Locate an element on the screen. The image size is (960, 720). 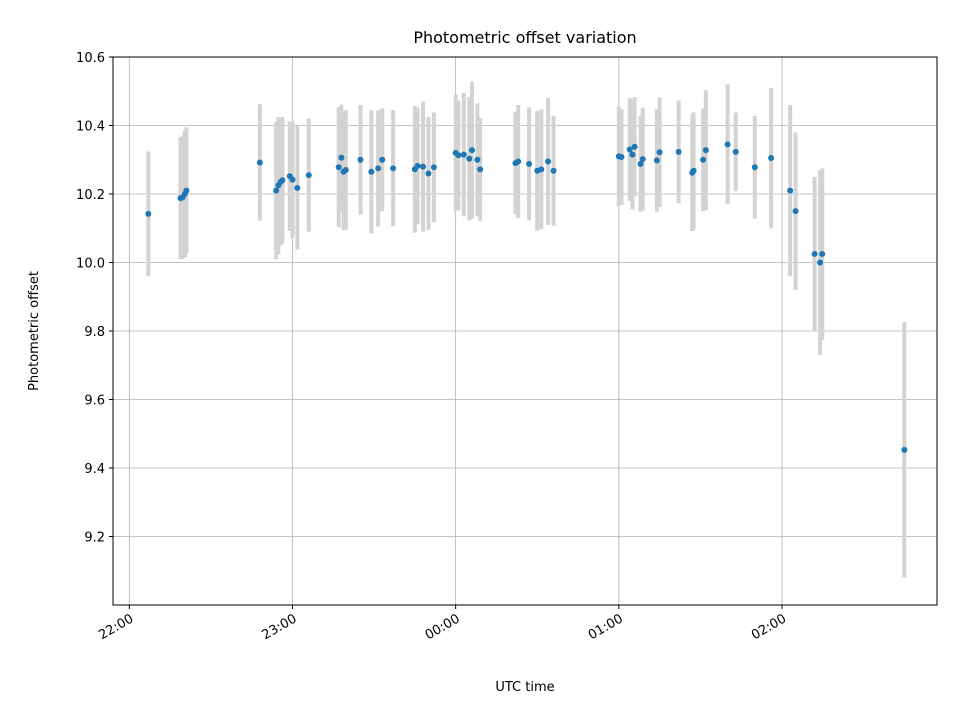
x-axis-label: UTC time is located at coordinates (524, 687).